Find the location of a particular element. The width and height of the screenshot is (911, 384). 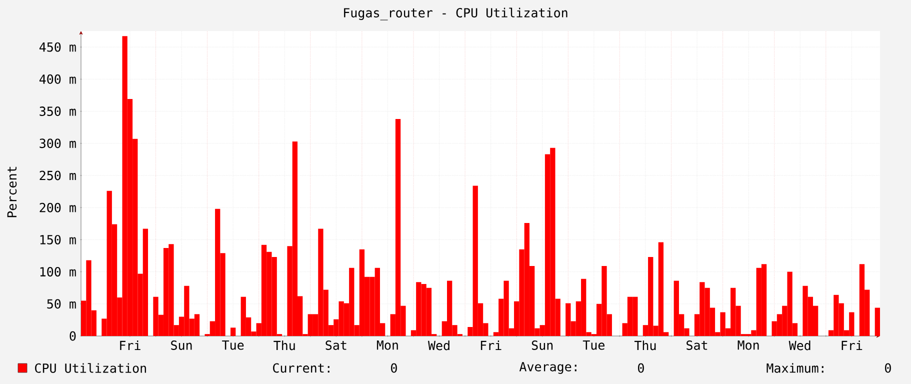

chart-title: Fugas_router - CPU Utilization is located at coordinates (456, 14).